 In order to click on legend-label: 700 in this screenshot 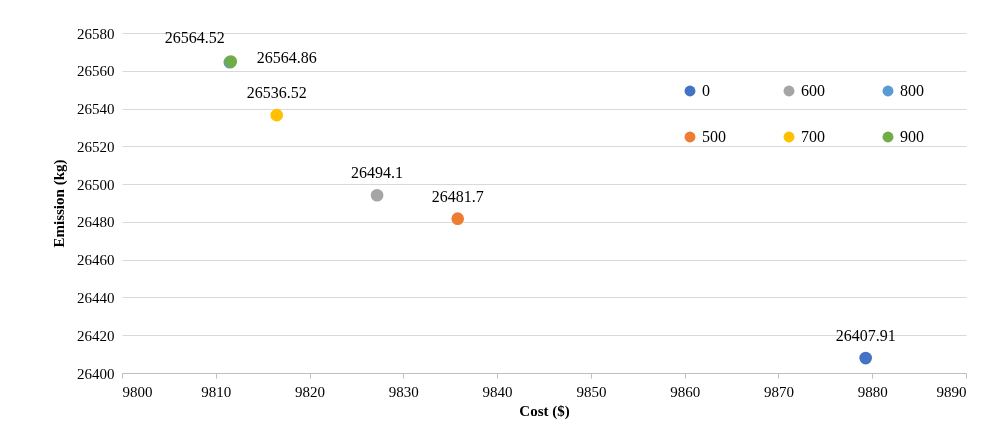, I will do `click(813, 136)`.